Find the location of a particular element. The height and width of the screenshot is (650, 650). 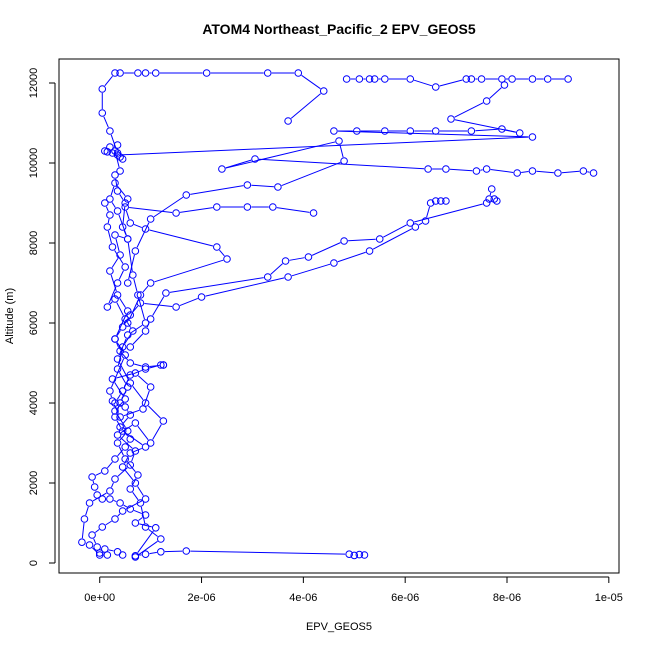

x-axis: 0e+00 2e-06 4e-06 6e-06 8e-06 1e-05 is located at coordinates (353, 590).